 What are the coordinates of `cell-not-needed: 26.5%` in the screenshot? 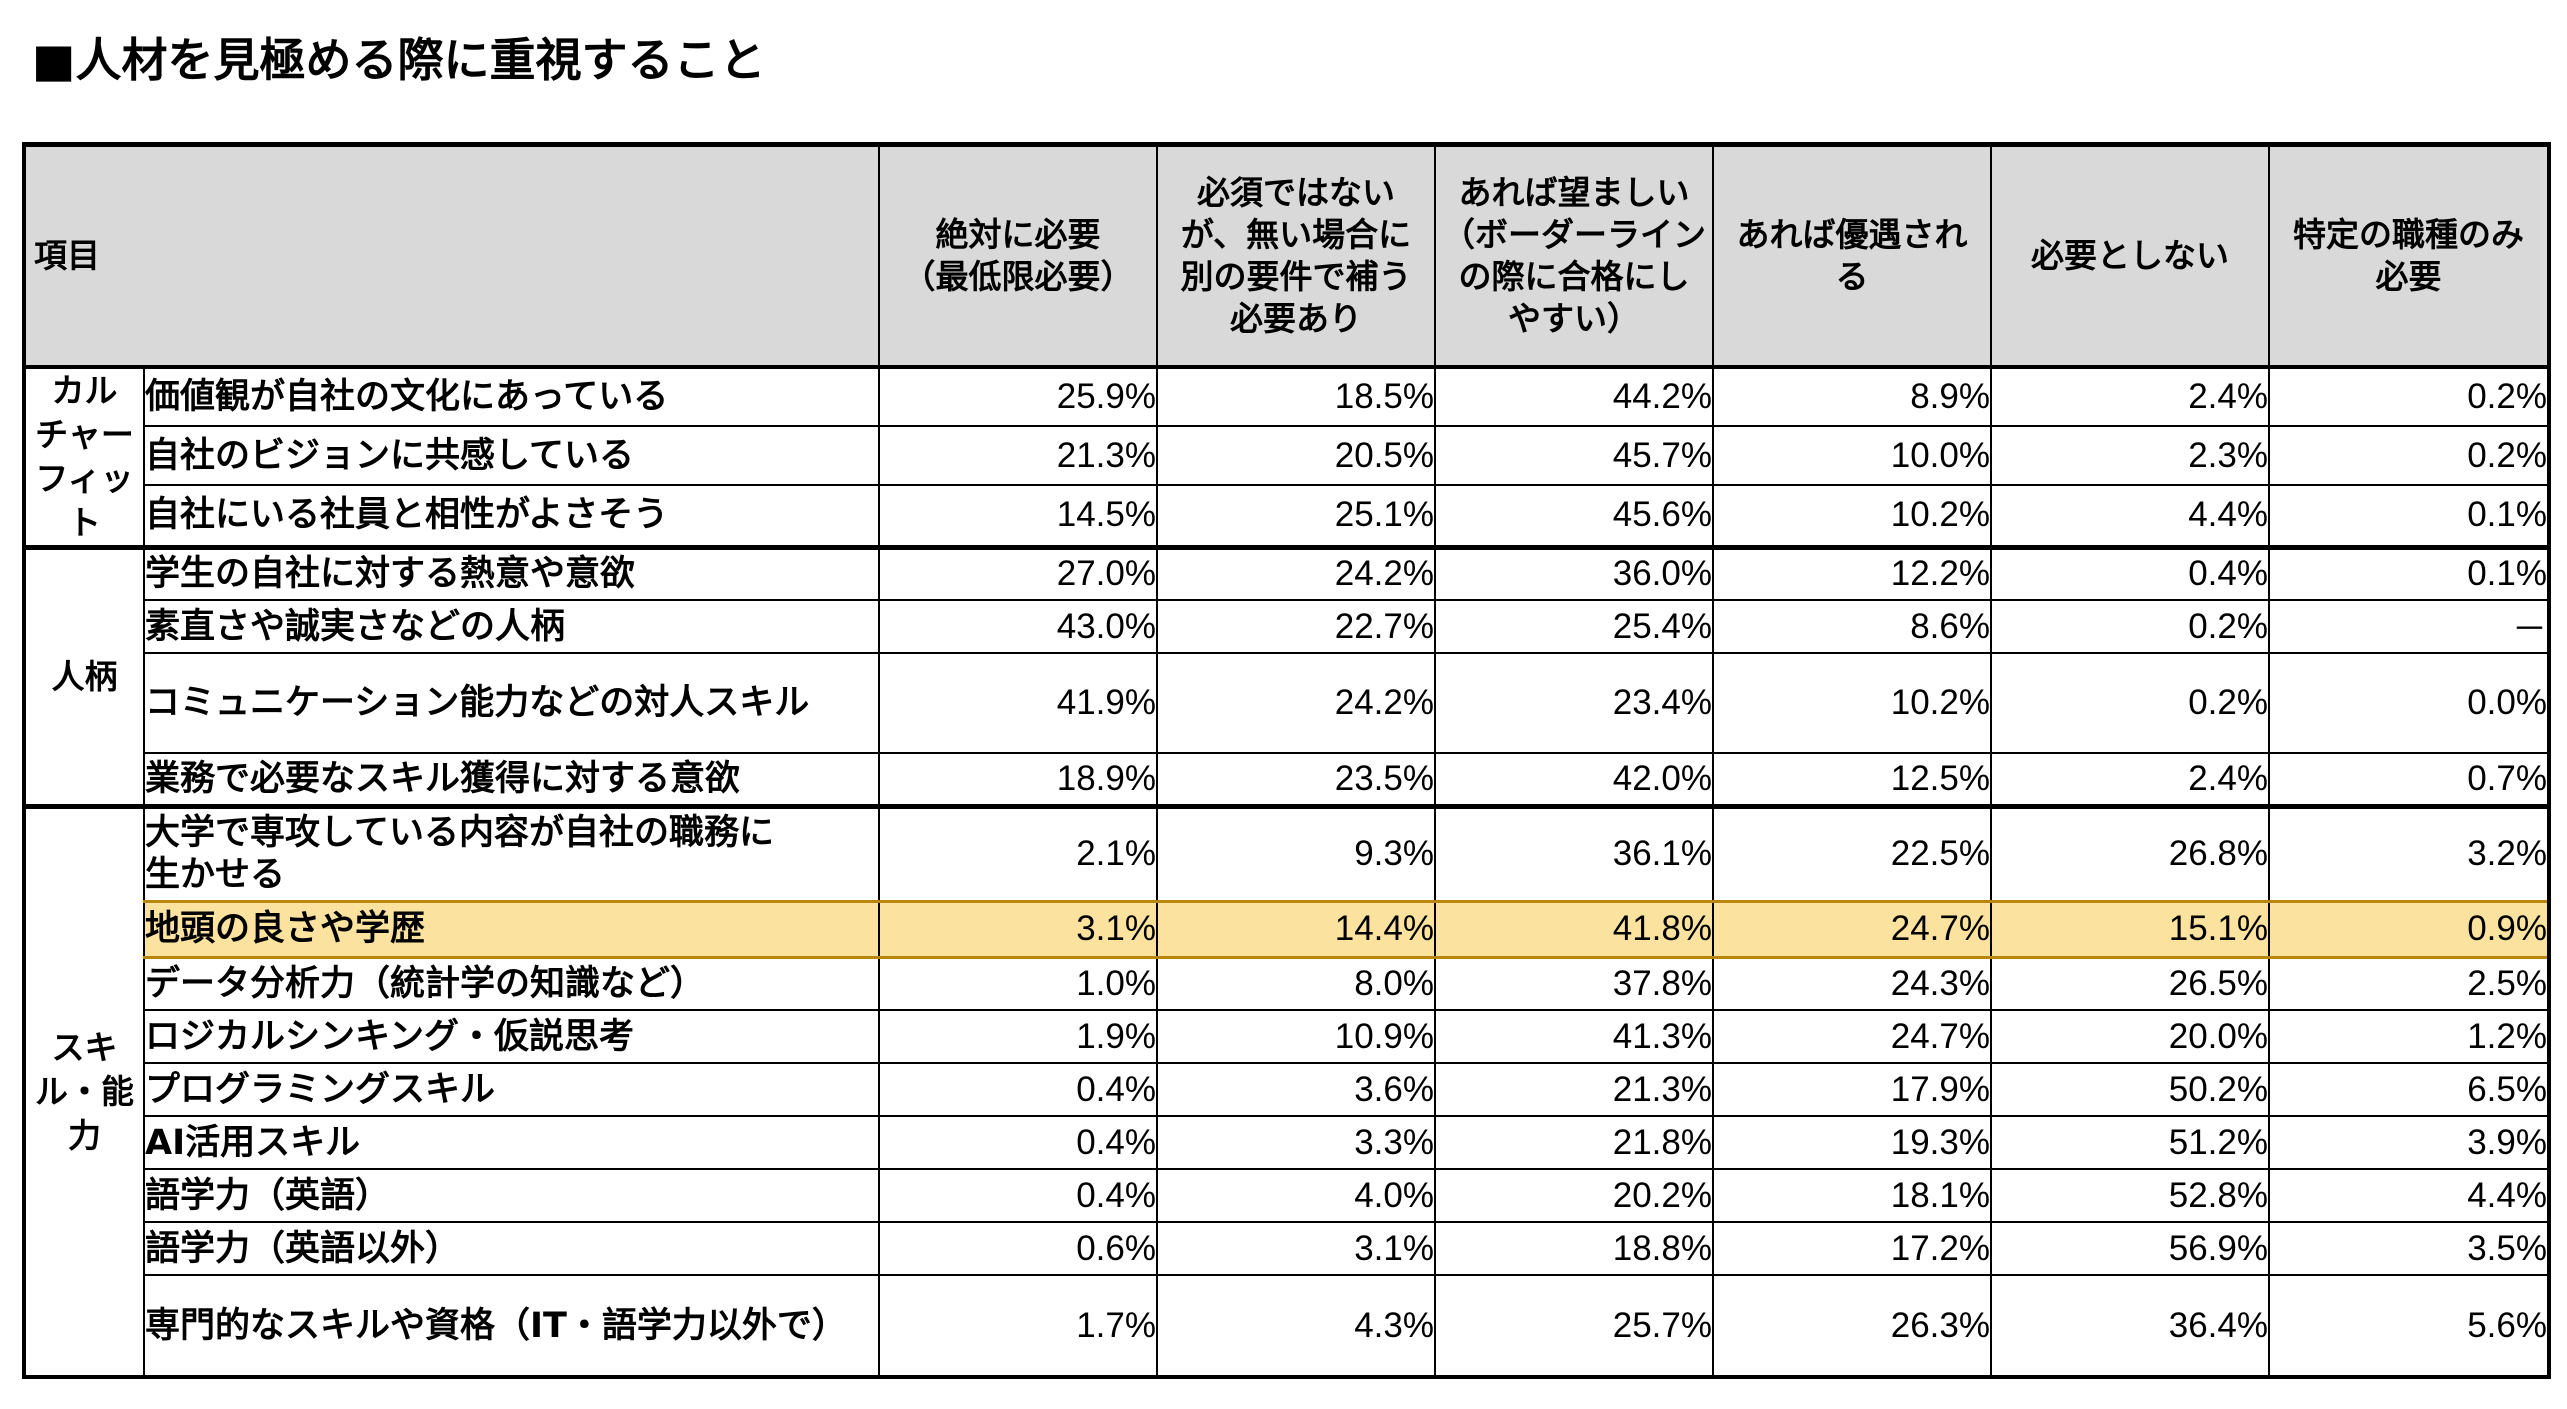 It's located at (2130, 983).